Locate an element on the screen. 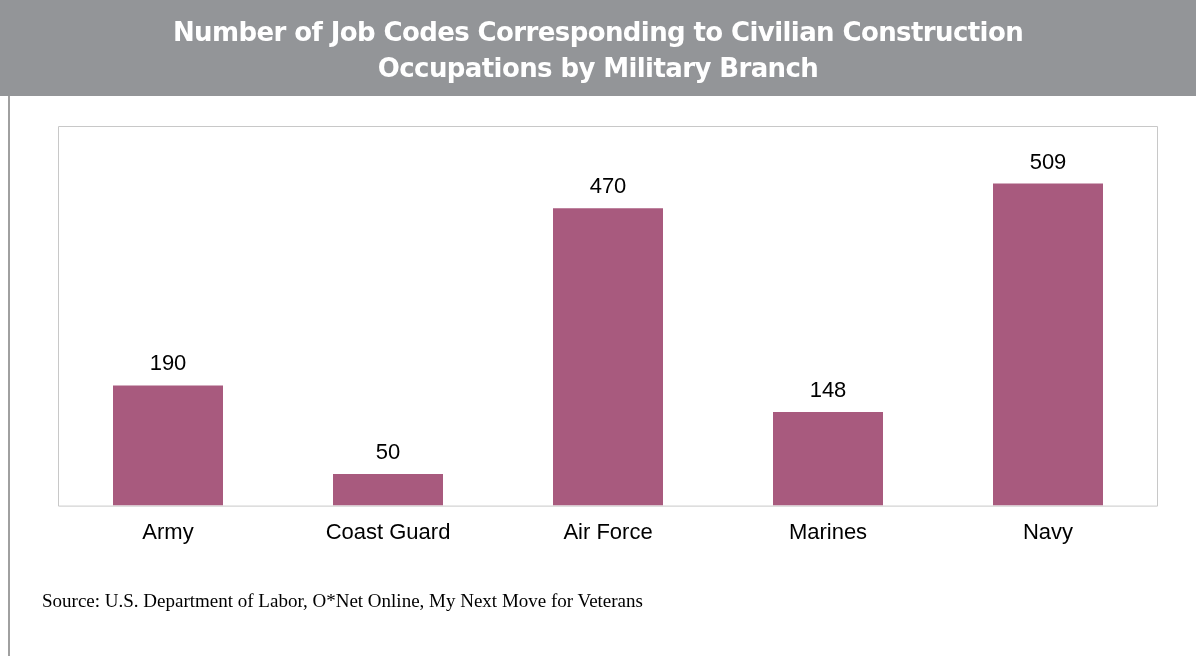 Image resolution: width=1196 pixels, height=656 pixels. data-label: 148 is located at coordinates (828, 390).